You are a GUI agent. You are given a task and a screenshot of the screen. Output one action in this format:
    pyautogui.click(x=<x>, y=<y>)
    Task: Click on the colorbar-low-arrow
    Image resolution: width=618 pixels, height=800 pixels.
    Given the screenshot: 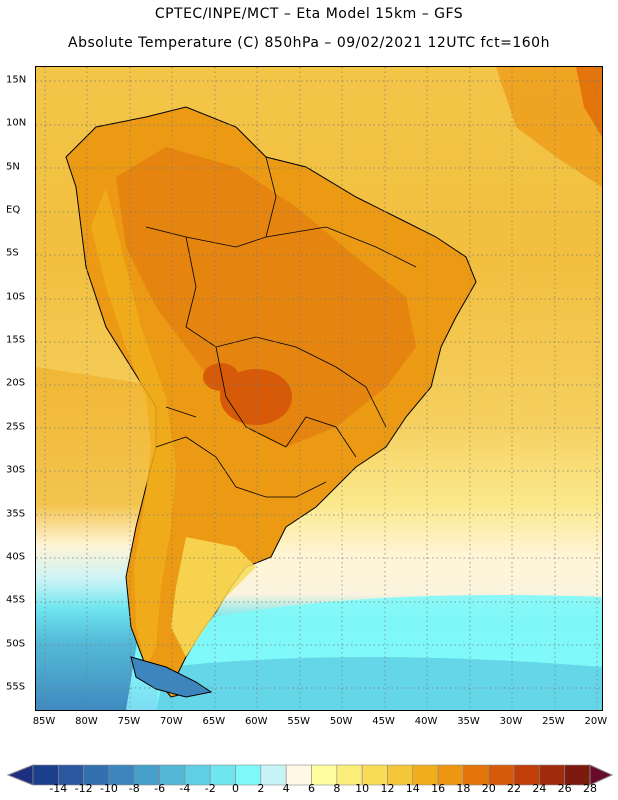 What is the action you would take?
    pyautogui.click(x=20, y=775)
    